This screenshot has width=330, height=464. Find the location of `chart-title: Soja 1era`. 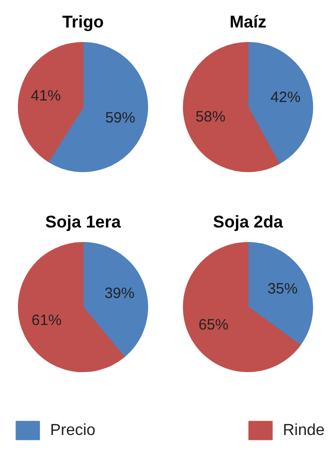

chart-title: Soja 1era is located at coordinates (83, 222).